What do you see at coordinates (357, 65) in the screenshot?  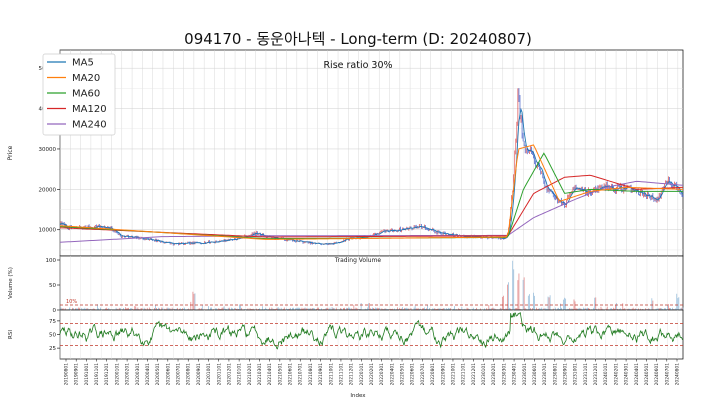 I see `rise-ratio-annotation: Rise ratio 30%` at bounding box center [357, 65].